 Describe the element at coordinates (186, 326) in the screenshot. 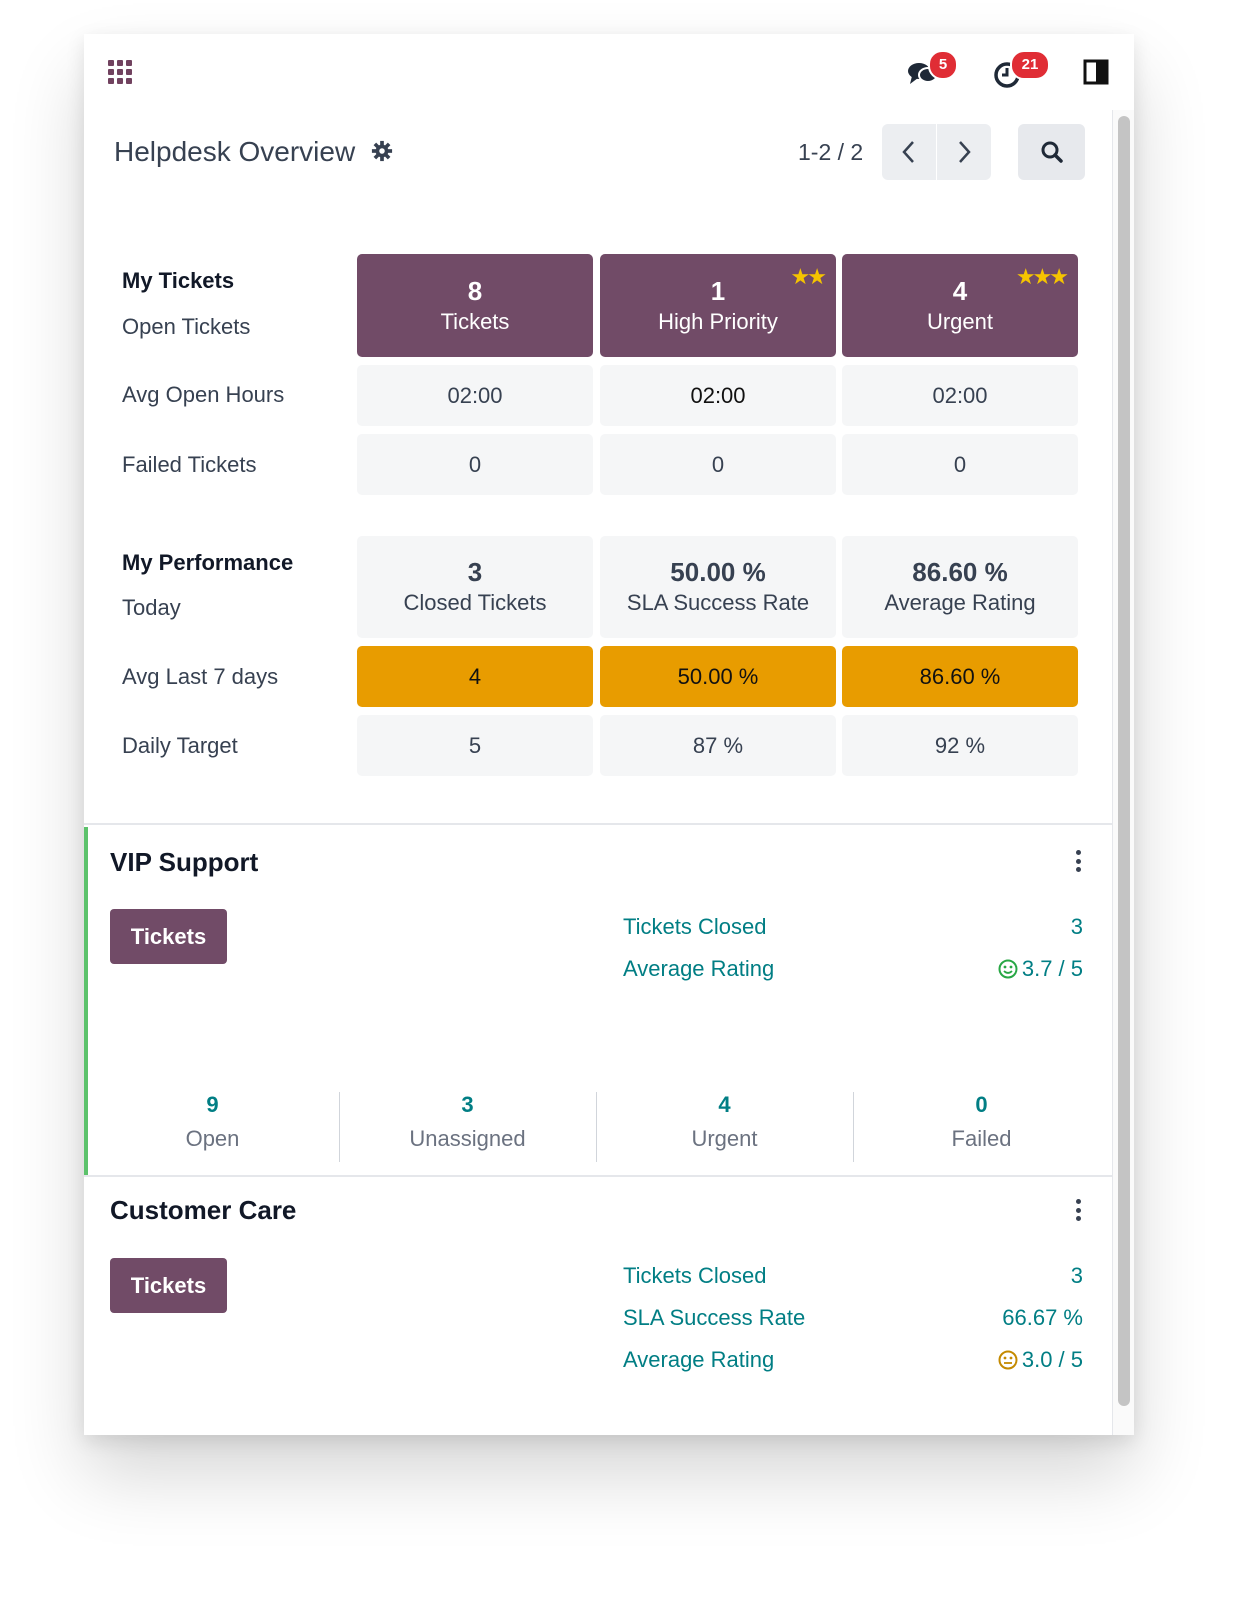

I see `open-tickets-label: Open Tickets` at that location.